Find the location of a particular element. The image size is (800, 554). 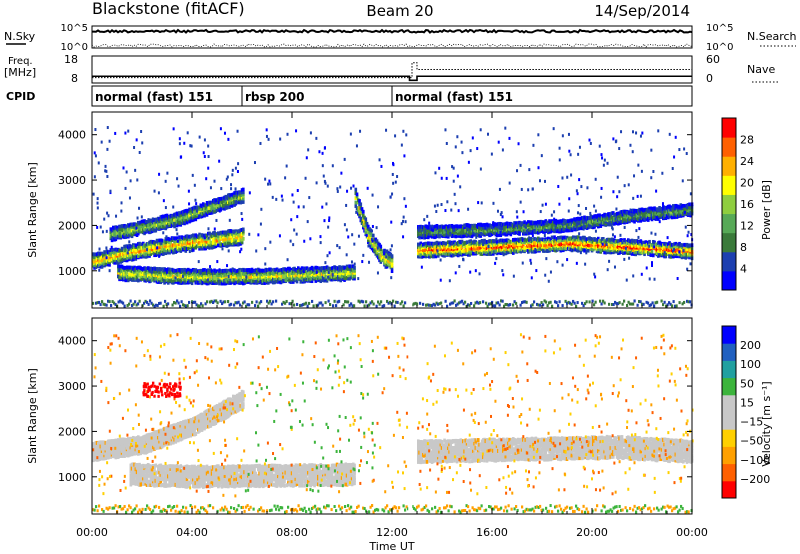

nsearch-tick-top: 10^5 is located at coordinates (719, 28).